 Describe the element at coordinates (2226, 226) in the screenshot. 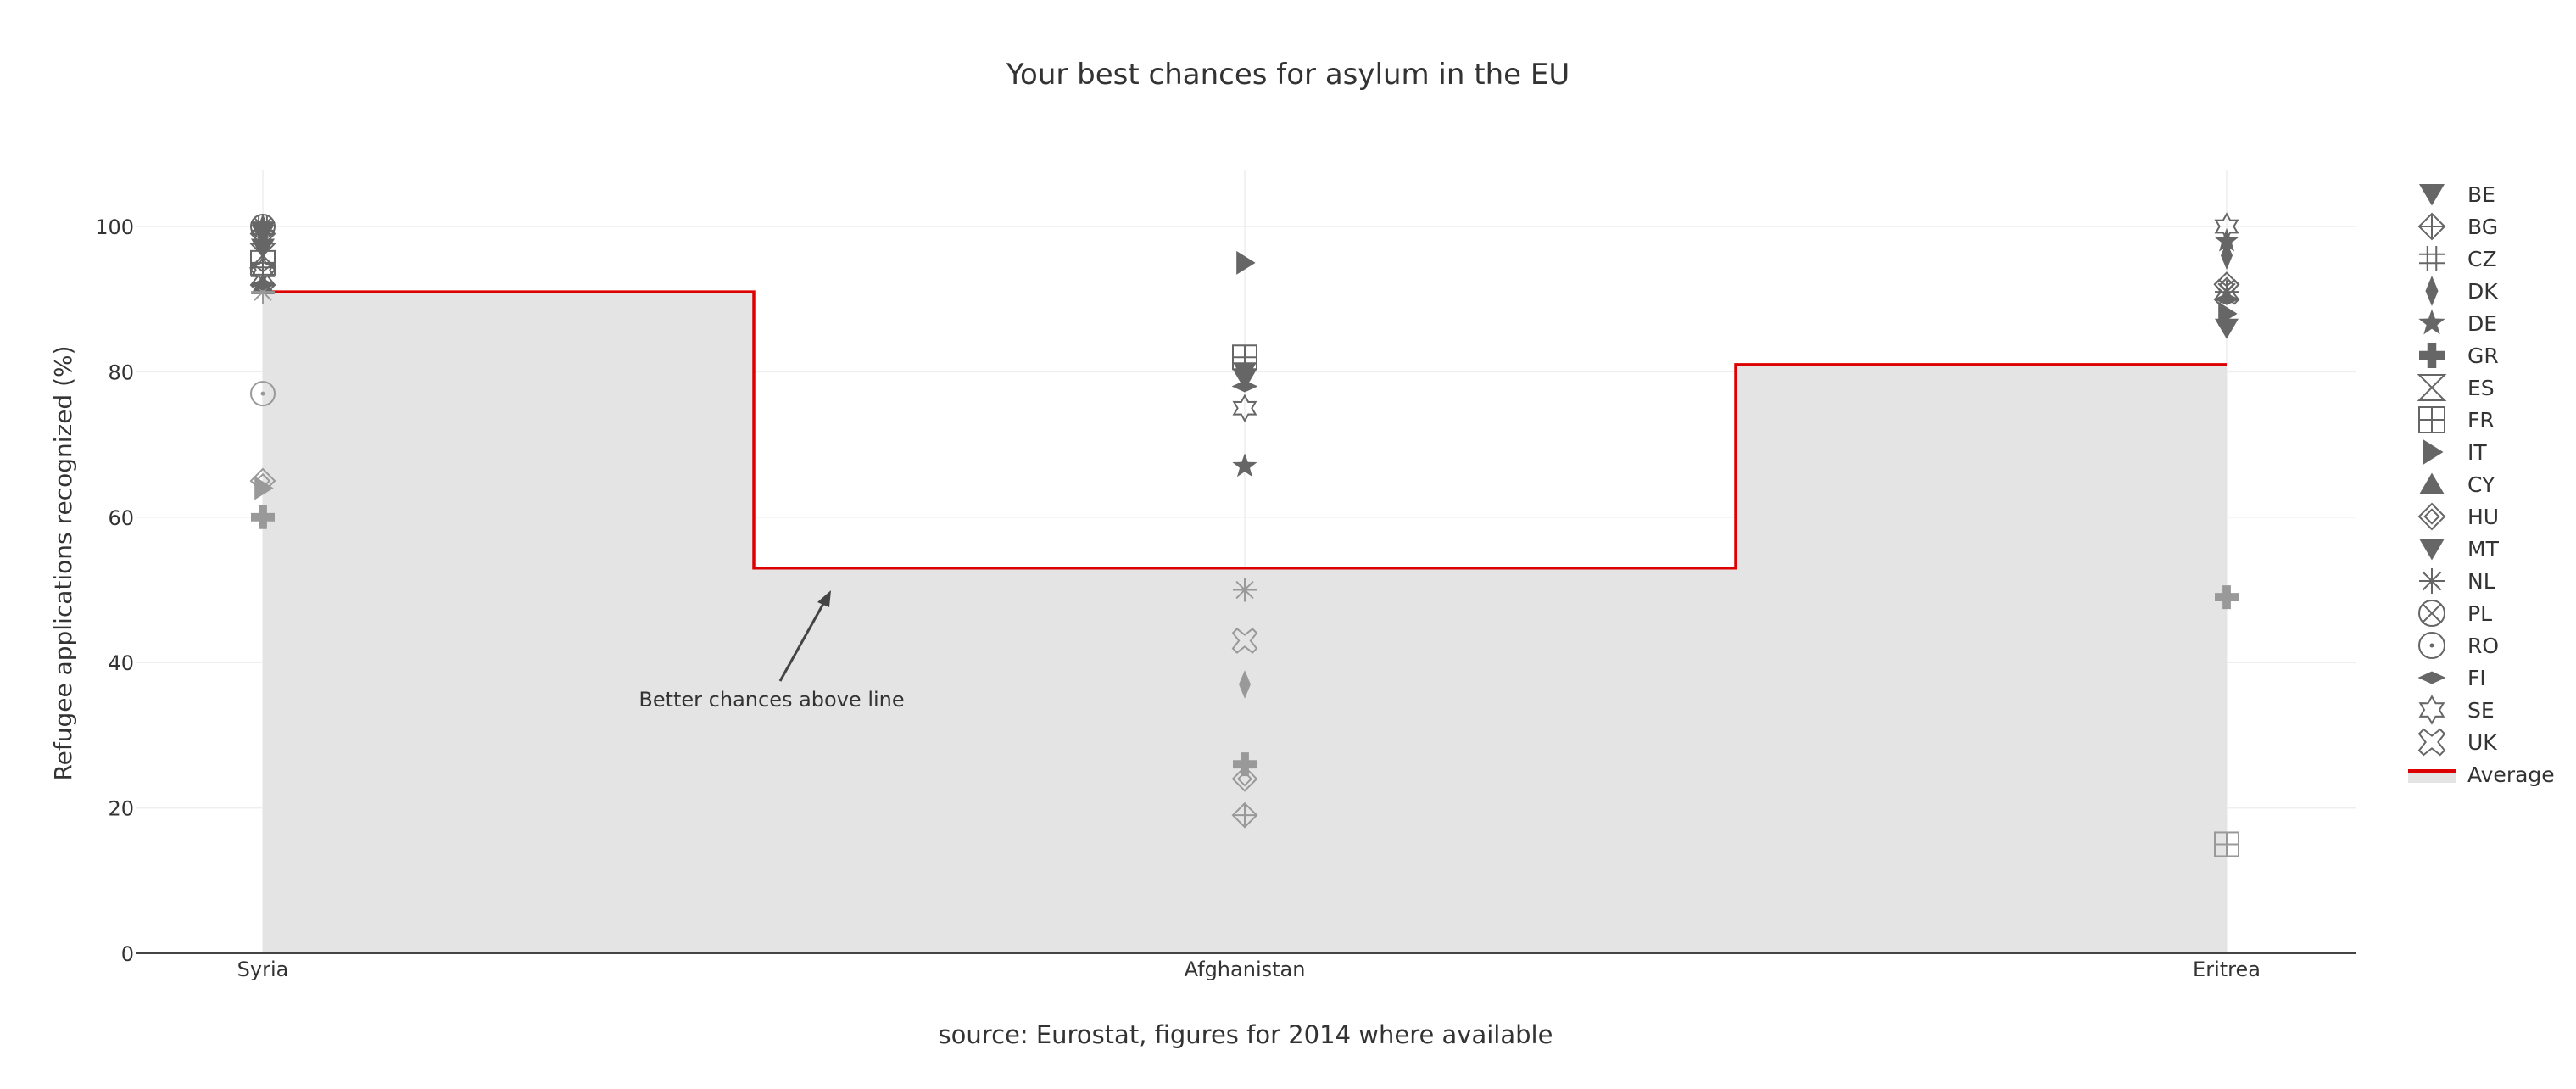

I see `data-point-se-eritrea` at that location.